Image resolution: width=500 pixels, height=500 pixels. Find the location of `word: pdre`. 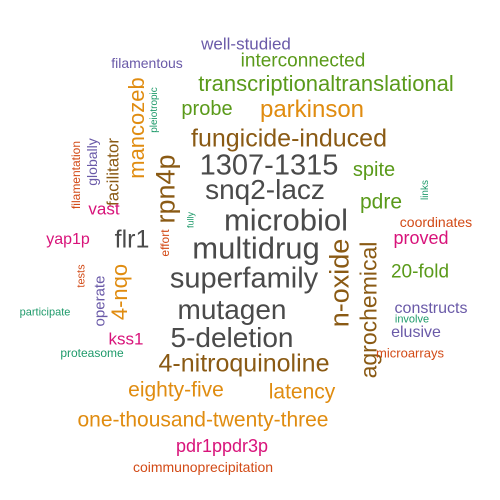

word: pdre is located at coordinates (381, 202).